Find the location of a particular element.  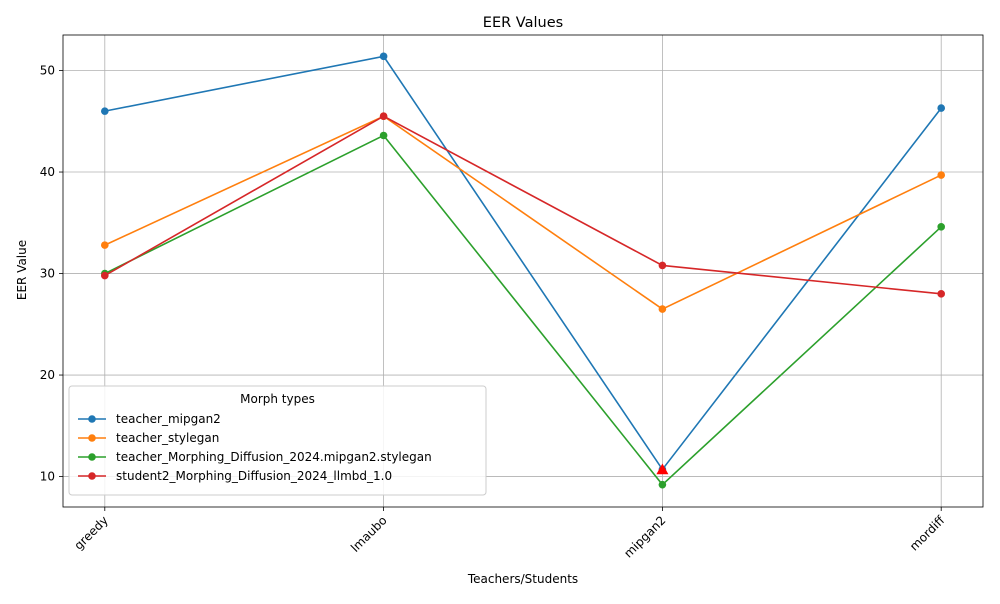

y-tick-label: 30 is located at coordinates (47, 274).